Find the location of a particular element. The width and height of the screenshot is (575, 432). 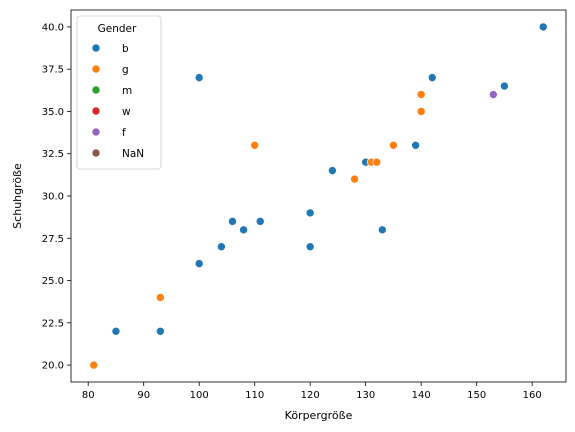

x-axis-label: Körpergröße is located at coordinates (319, 415).